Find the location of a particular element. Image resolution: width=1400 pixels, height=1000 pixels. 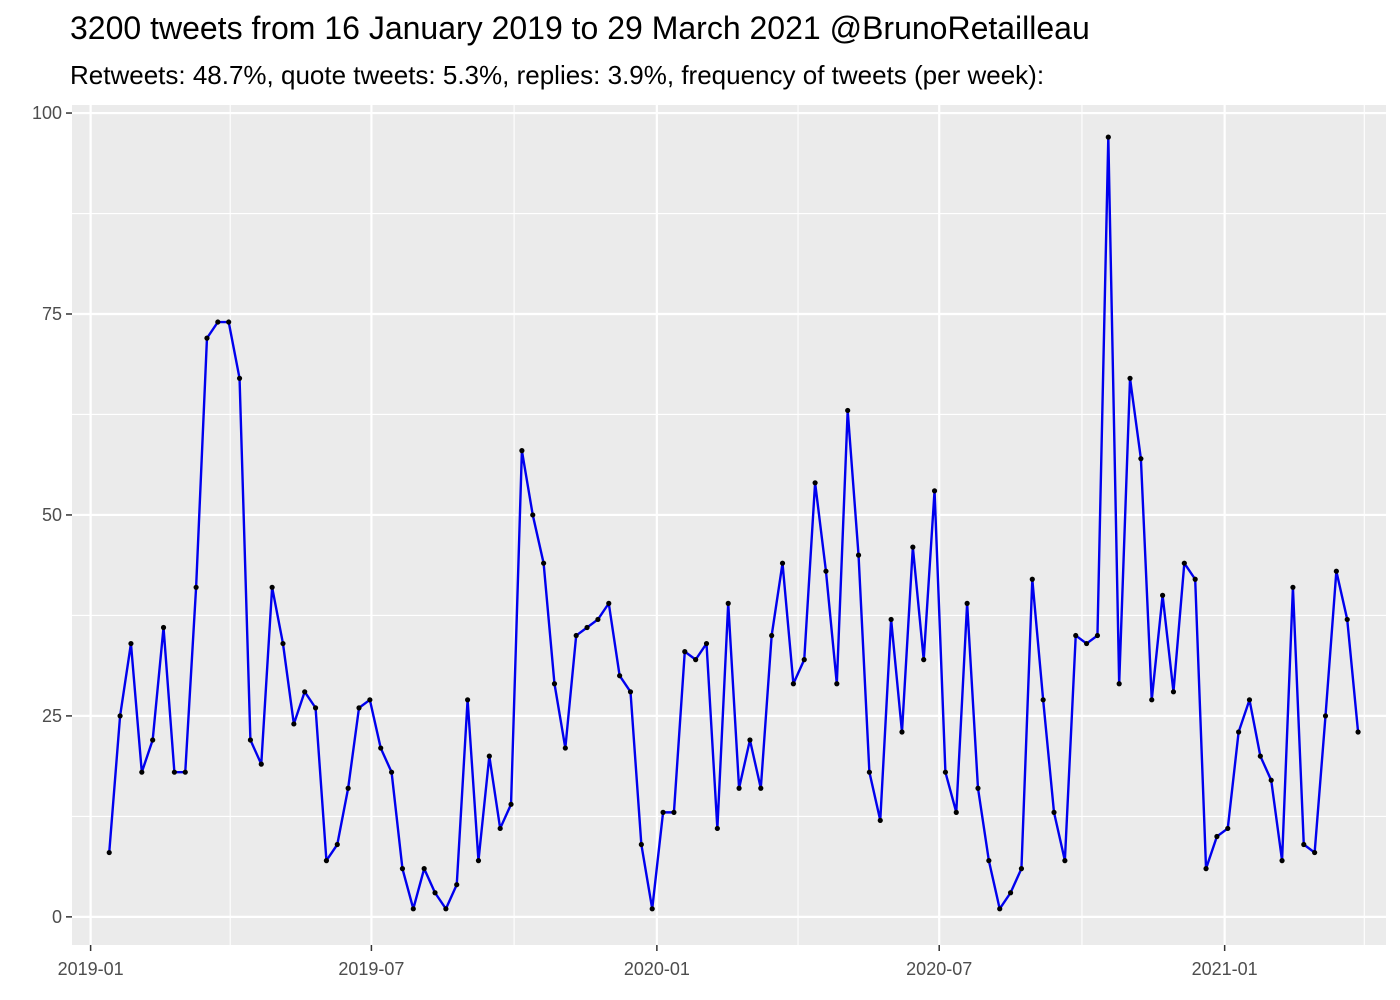

y-axis-tick-labels: 0 25 50 75 100 is located at coordinates (47, 515).